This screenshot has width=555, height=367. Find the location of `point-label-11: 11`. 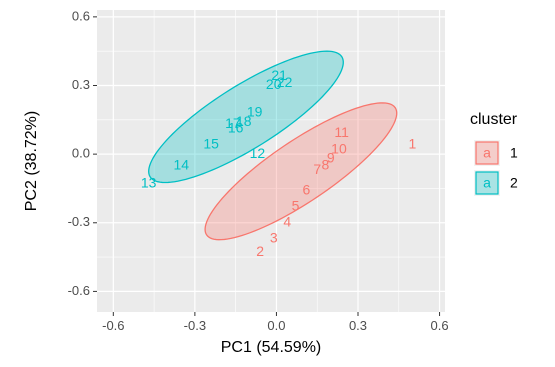

point-label-11: 11 is located at coordinates (341, 132).